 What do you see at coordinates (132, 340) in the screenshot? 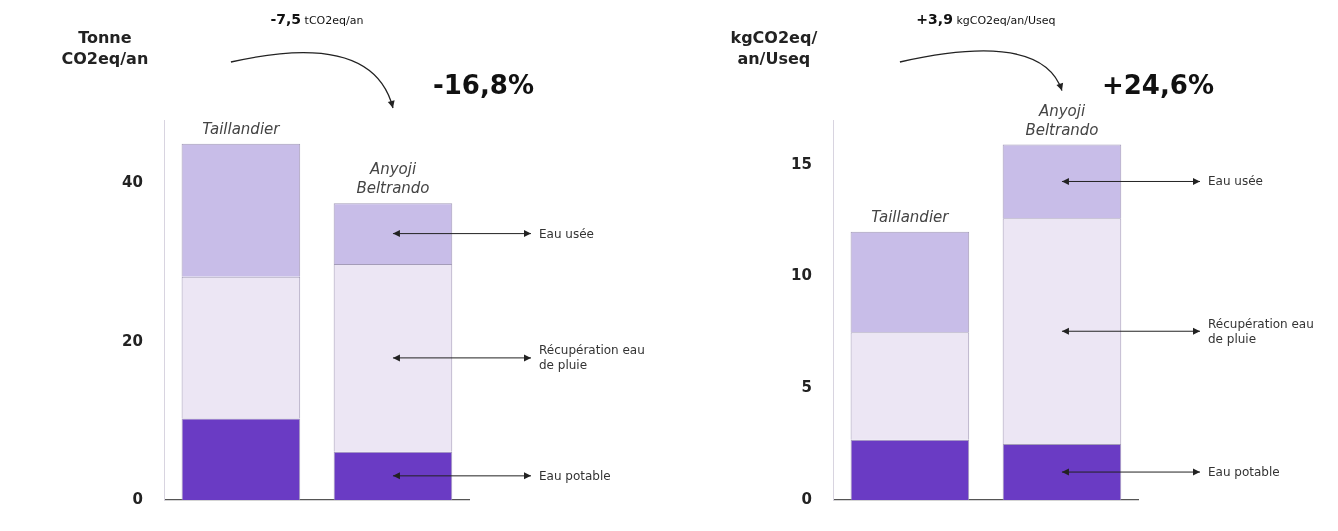
I see `y-tick-label: 20` at bounding box center [132, 340].